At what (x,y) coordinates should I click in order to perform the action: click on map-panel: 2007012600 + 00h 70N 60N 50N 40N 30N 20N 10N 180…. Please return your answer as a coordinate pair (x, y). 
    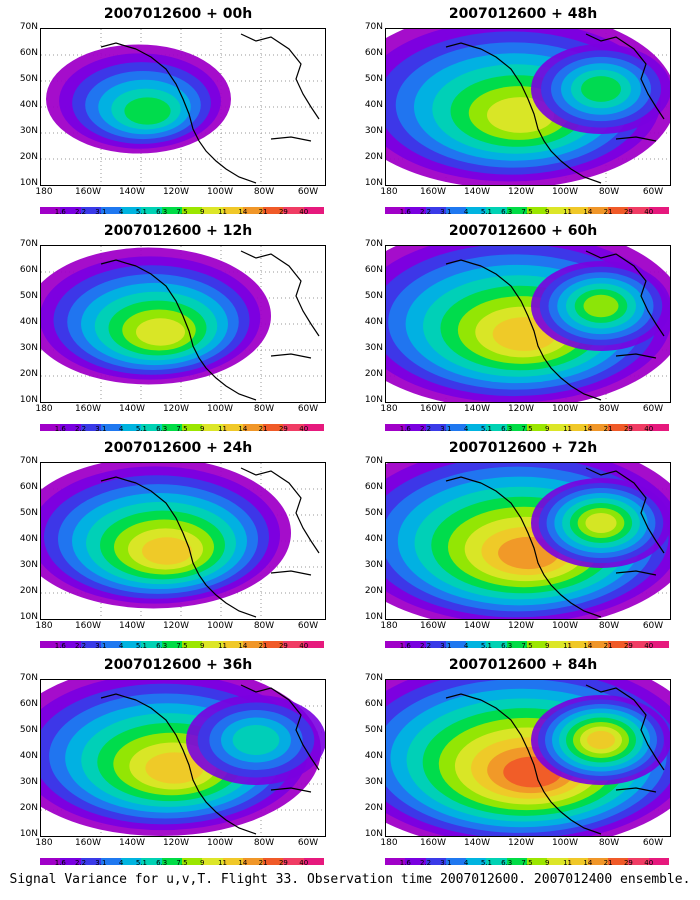
    Looking at the image, I should click on (178, 111).